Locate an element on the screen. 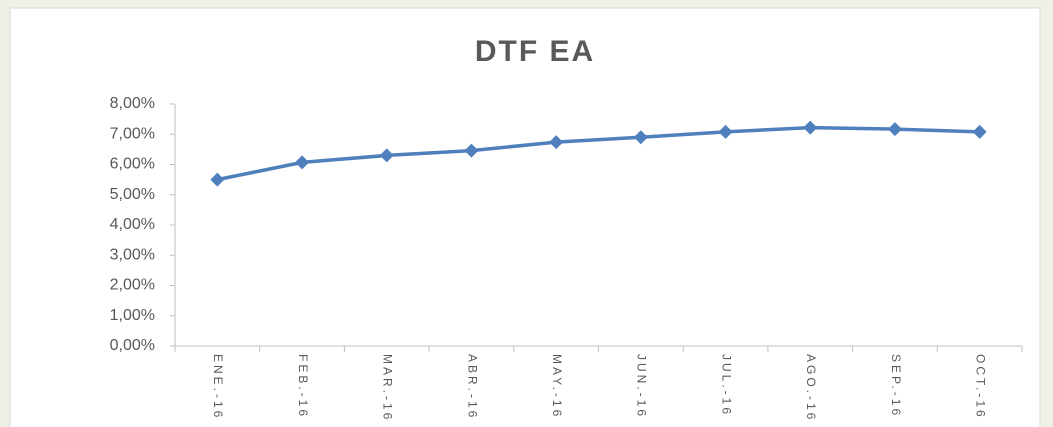 The height and width of the screenshot is (427, 1053). line is located at coordinates (598, 153).